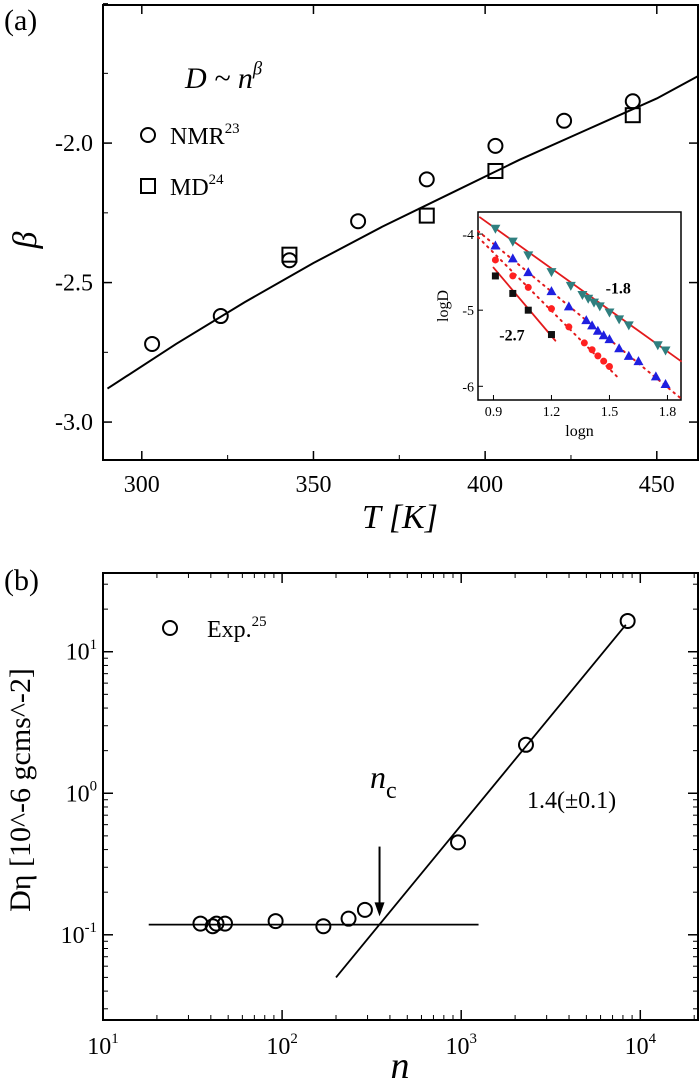  I want to click on inset-x-tick-label: 1.5, so click(610, 412).